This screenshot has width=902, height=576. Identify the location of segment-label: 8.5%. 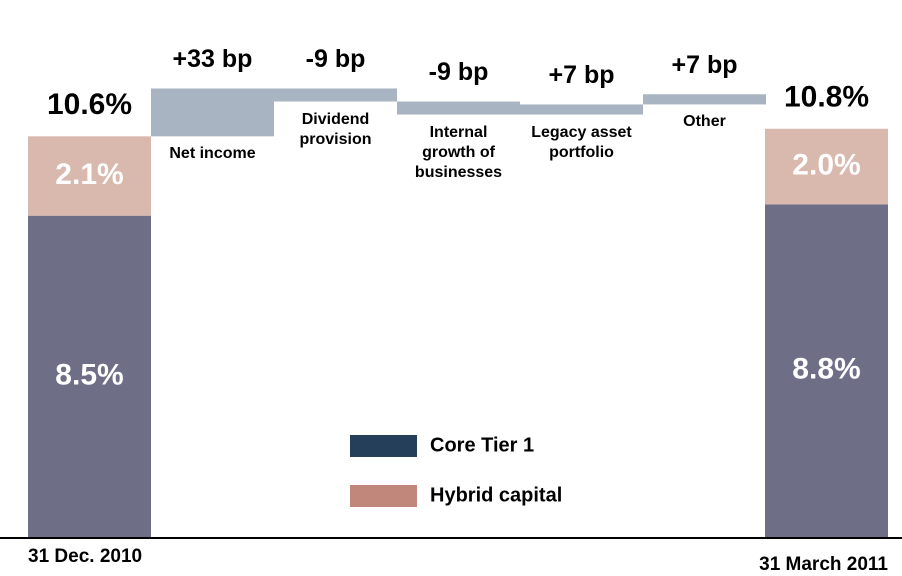
(89, 374).